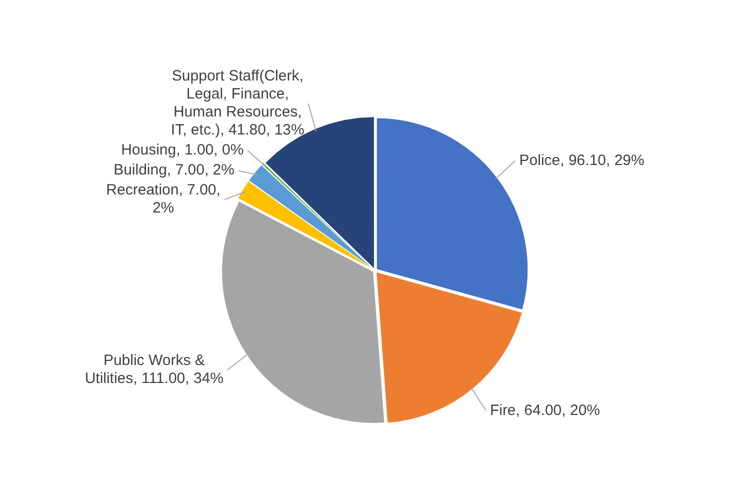 This screenshot has width=750, height=481. What do you see at coordinates (581, 160) in the screenshot?
I see `slice-label: Police, 96.10, 29%` at bounding box center [581, 160].